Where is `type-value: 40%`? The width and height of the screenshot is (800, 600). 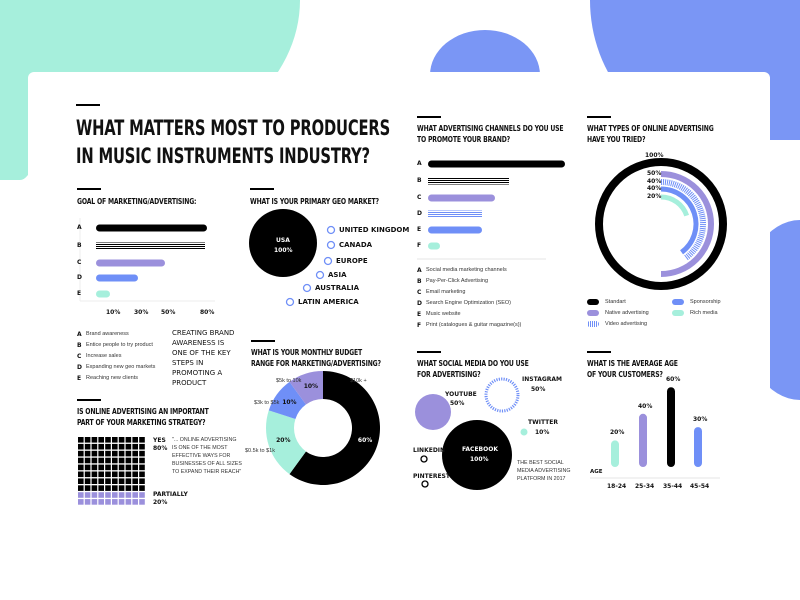 type-value: 40% is located at coordinates (654, 188).